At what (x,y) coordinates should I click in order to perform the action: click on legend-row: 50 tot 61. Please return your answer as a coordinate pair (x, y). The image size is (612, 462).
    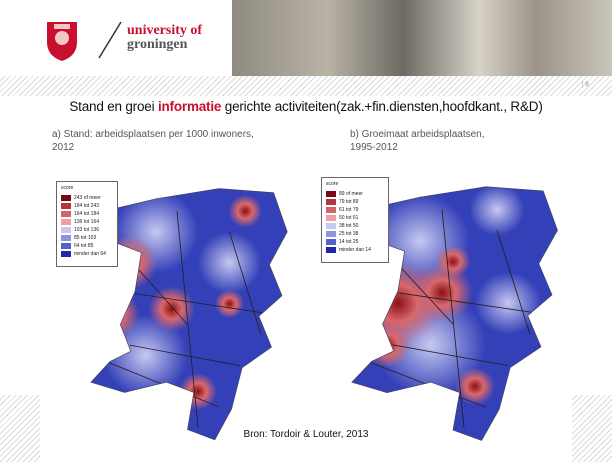
    Looking at the image, I should click on (355, 218).